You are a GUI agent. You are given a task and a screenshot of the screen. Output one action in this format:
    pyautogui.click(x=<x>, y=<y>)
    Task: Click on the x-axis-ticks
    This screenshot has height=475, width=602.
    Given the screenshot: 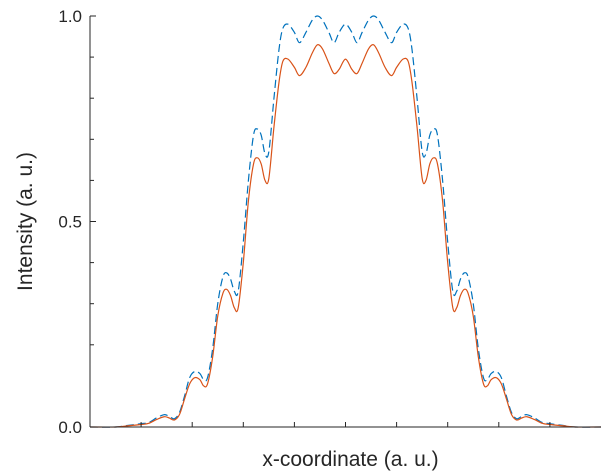 What is the action you would take?
    pyautogui.click(x=345, y=424)
    